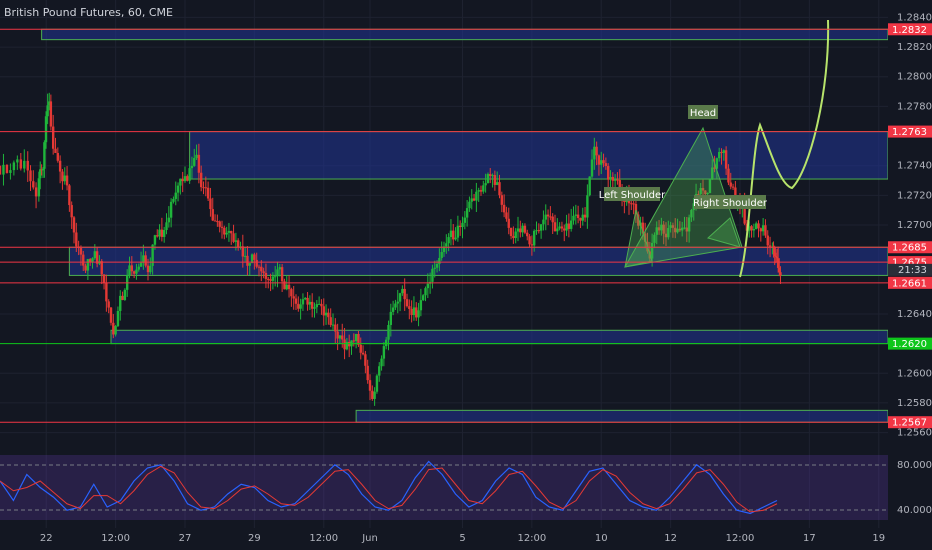 The width and height of the screenshot is (932, 550). What do you see at coordinates (46, 538) in the screenshot?
I see `x-tick-label: 22` at bounding box center [46, 538].